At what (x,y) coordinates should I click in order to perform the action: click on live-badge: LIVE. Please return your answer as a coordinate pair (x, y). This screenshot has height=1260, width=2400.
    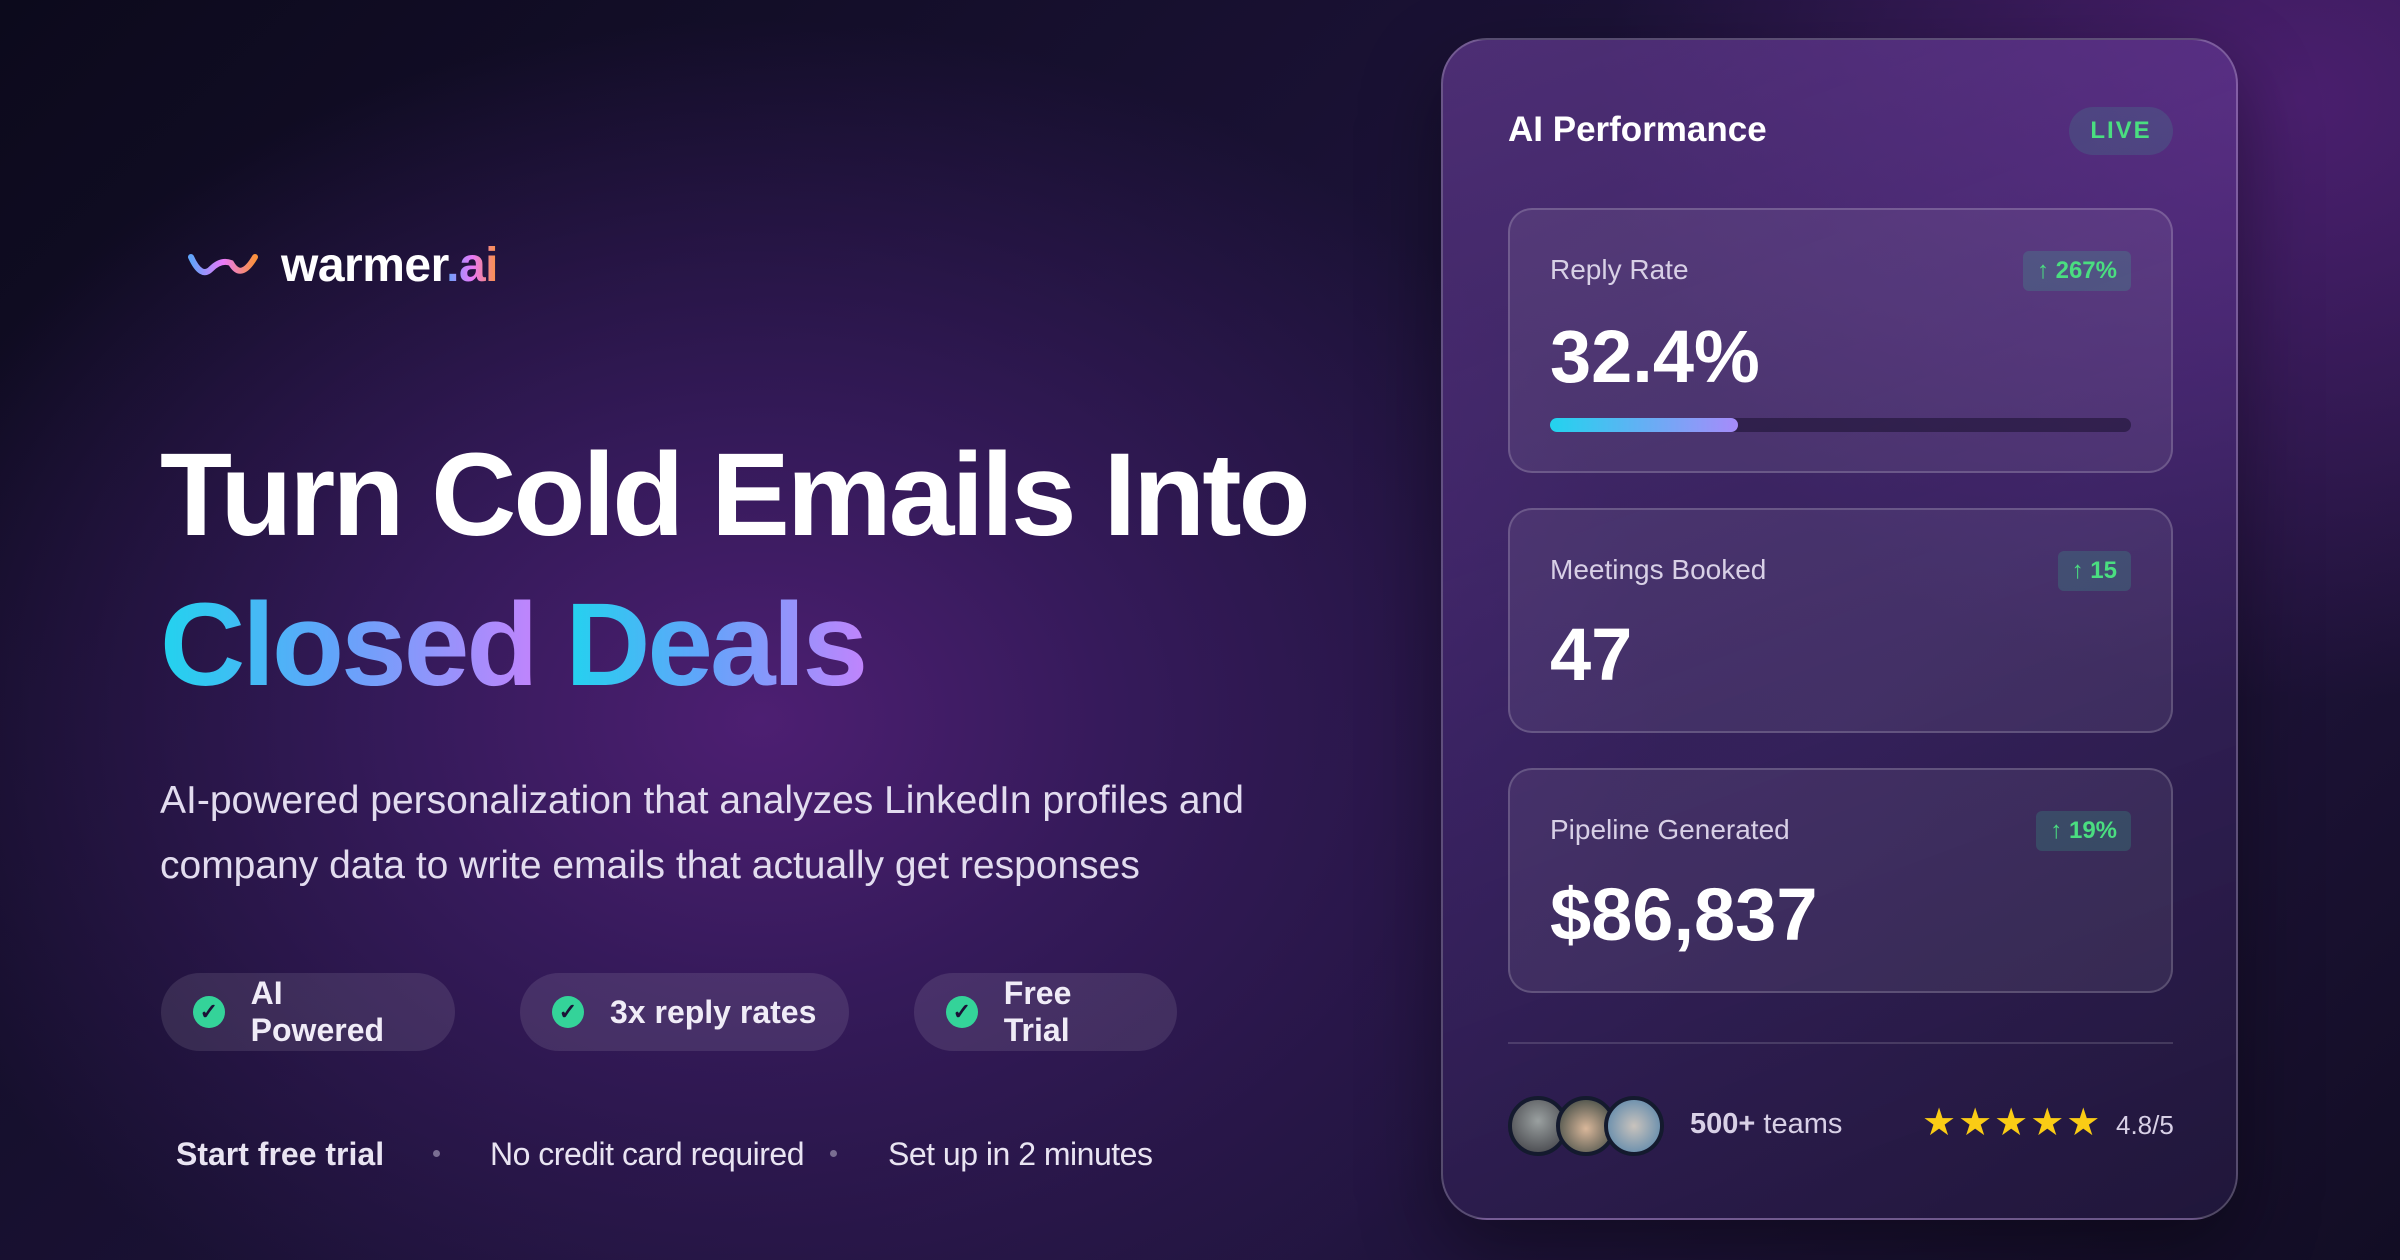
    Looking at the image, I should click on (2121, 131).